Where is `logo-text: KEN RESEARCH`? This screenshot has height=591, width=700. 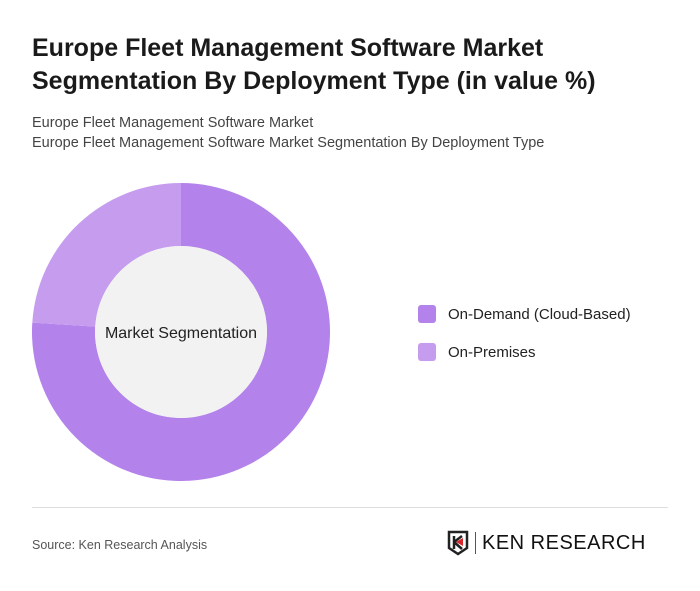
logo-text: KEN RESEARCH is located at coordinates (564, 542).